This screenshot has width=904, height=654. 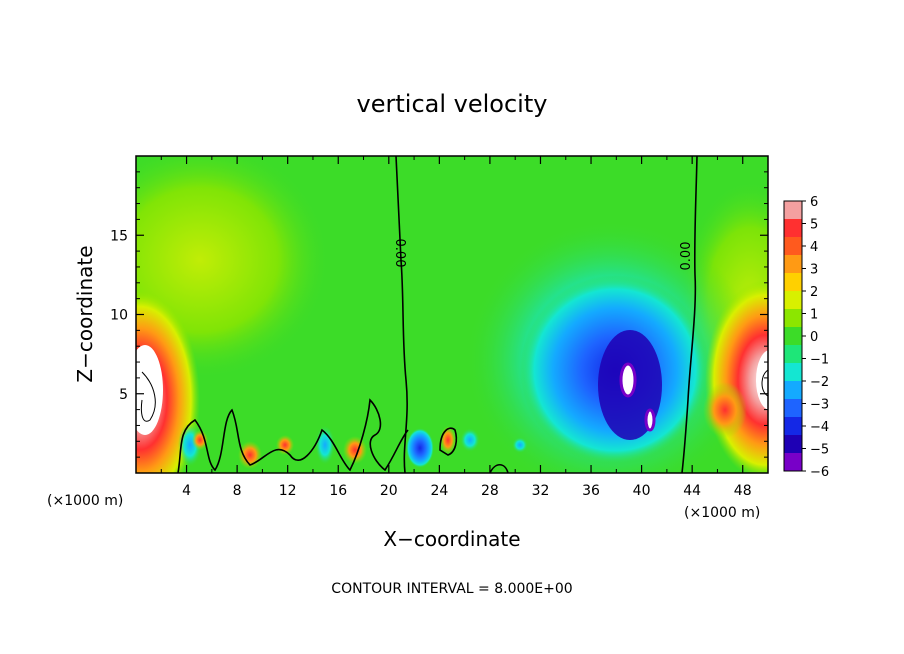 What do you see at coordinates (288, 491) in the screenshot?
I see `x-tick-label: 12` at bounding box center [288, 491].